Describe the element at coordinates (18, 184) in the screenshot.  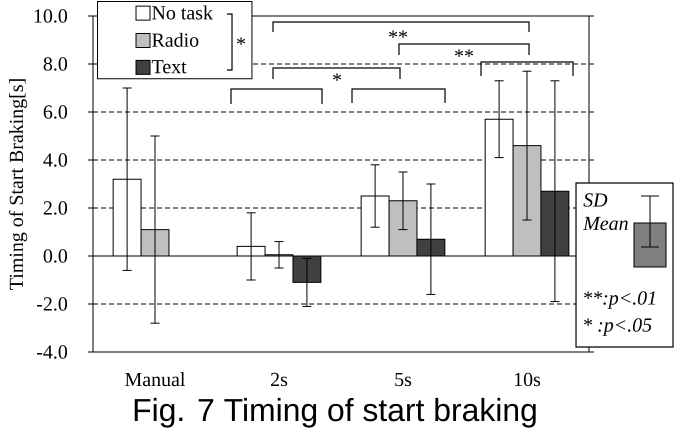
I see `y-axis-title: Timing of Start Braking[s]` at that location.